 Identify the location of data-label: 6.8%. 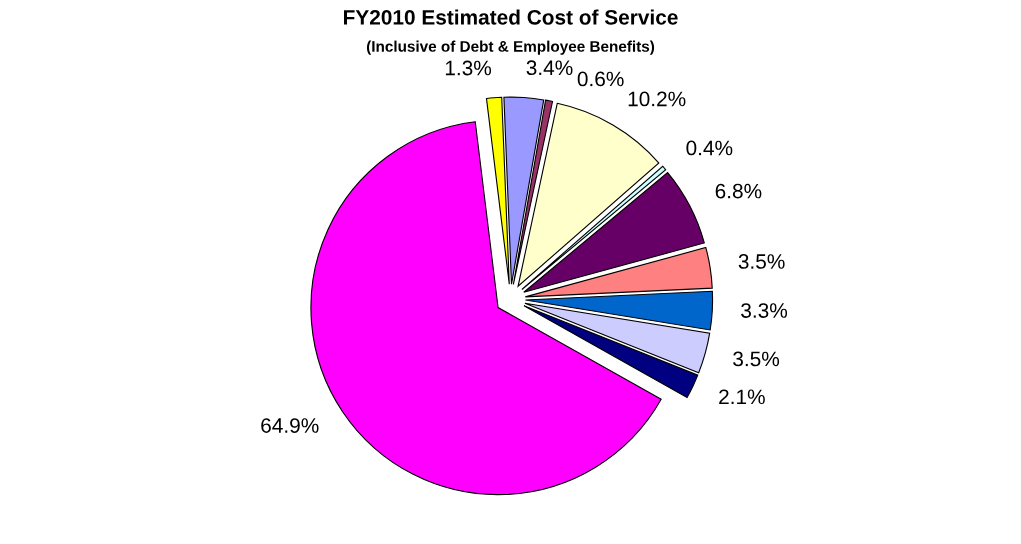
(738, 191).